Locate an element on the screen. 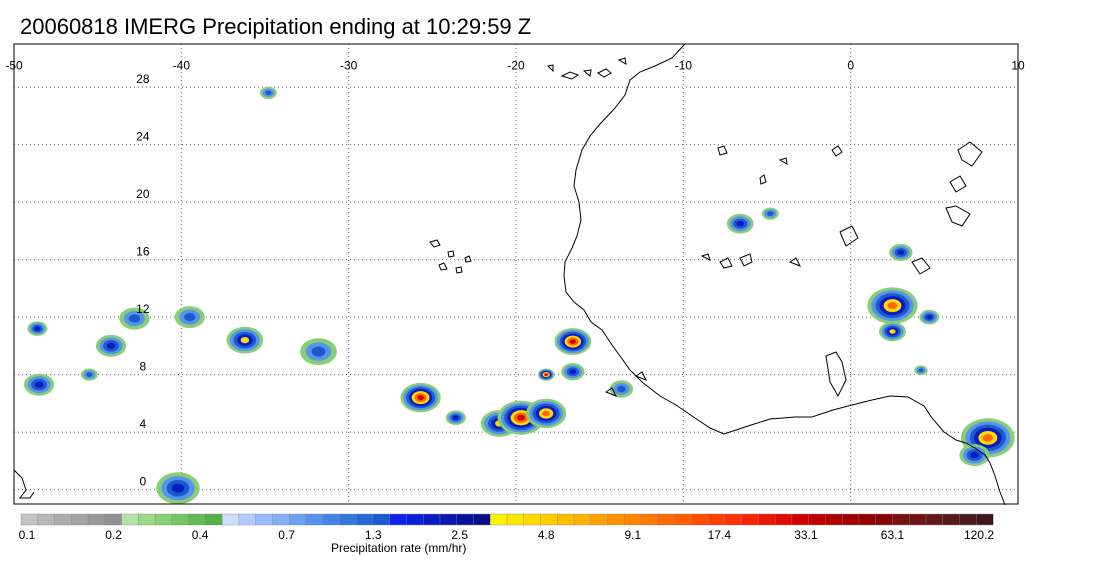 This screenshot has height=571, width=1101. colorbar is located at coordinates (507, 519).